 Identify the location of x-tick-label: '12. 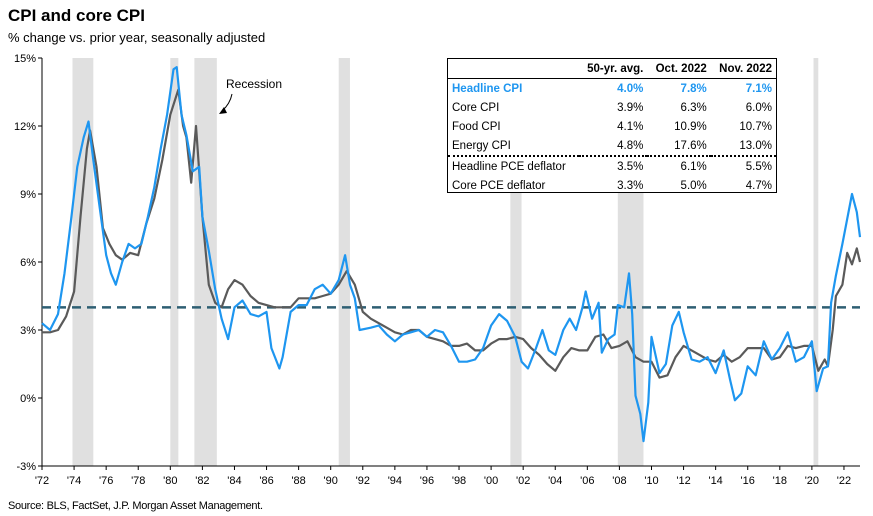
(683, 481).